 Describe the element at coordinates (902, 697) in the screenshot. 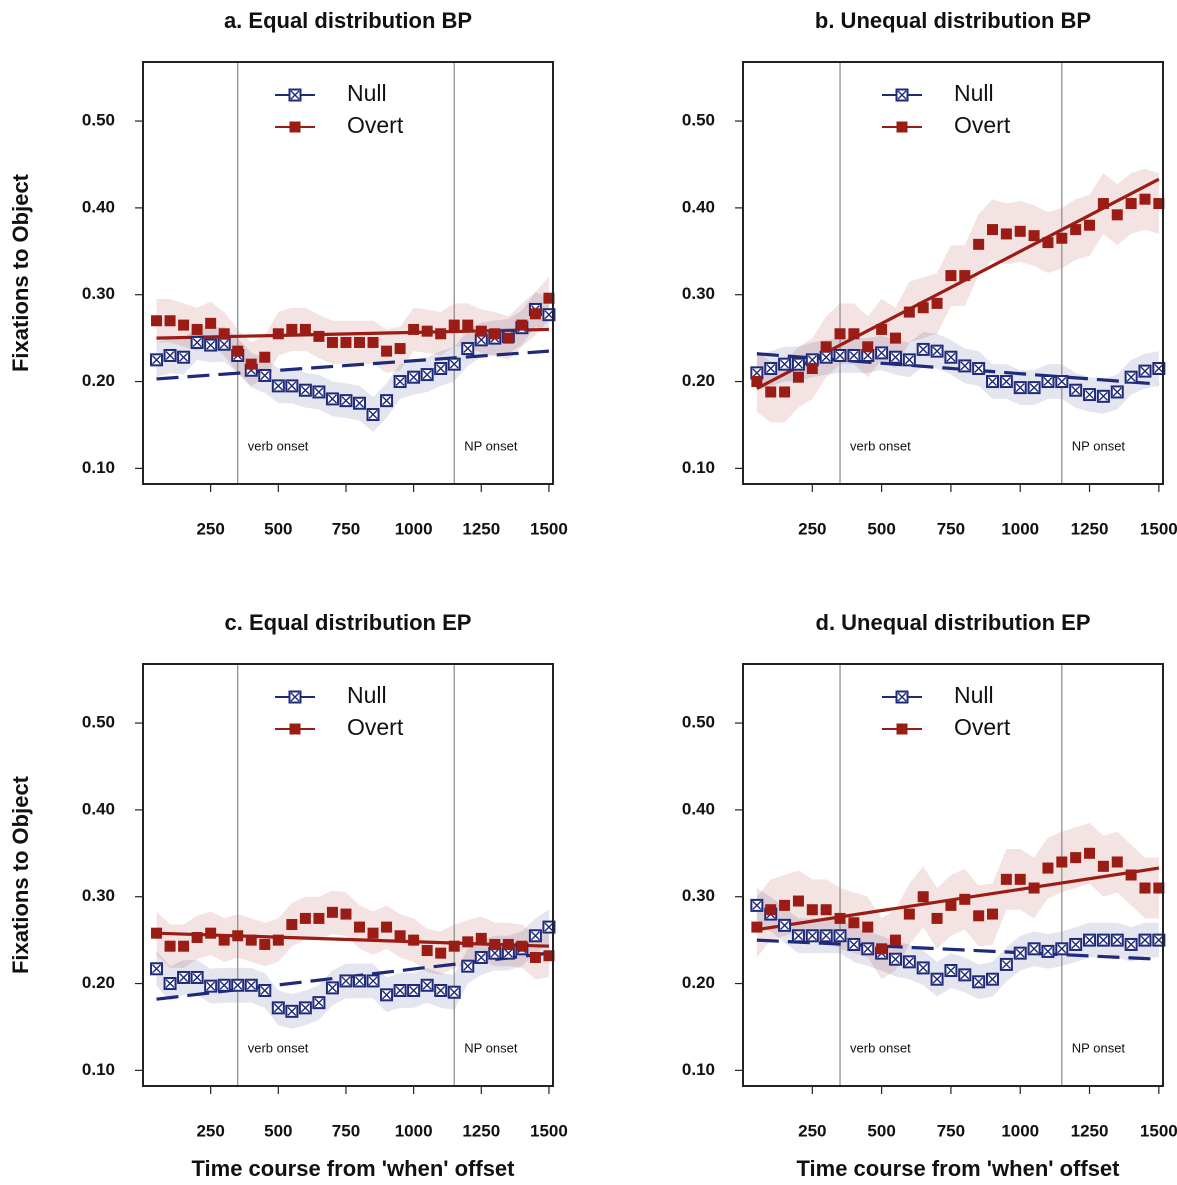

I see `legend-marker` at that location.